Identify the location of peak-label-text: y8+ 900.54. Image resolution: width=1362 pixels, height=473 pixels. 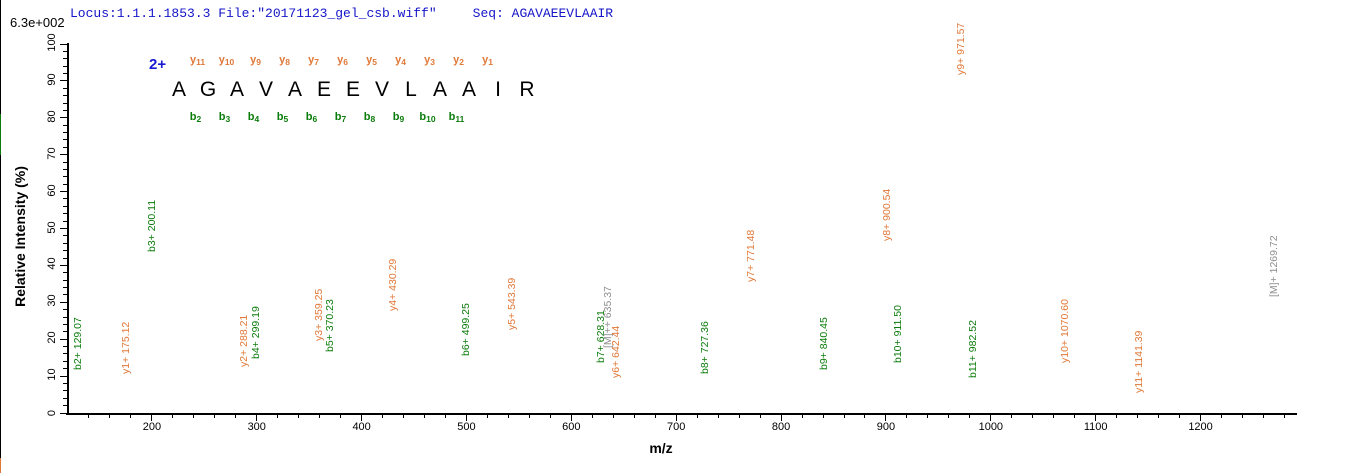
(886, 215).